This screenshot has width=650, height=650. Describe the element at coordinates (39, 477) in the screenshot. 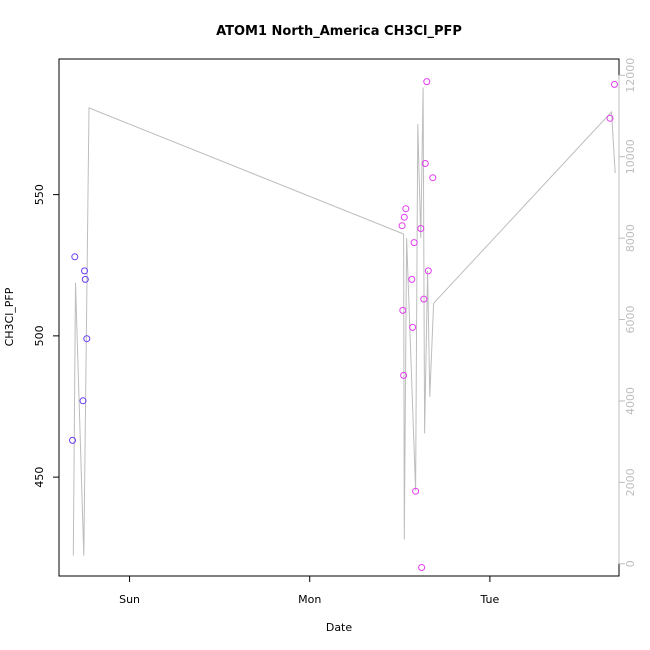

I see `y-tick-label: 450` at that location.